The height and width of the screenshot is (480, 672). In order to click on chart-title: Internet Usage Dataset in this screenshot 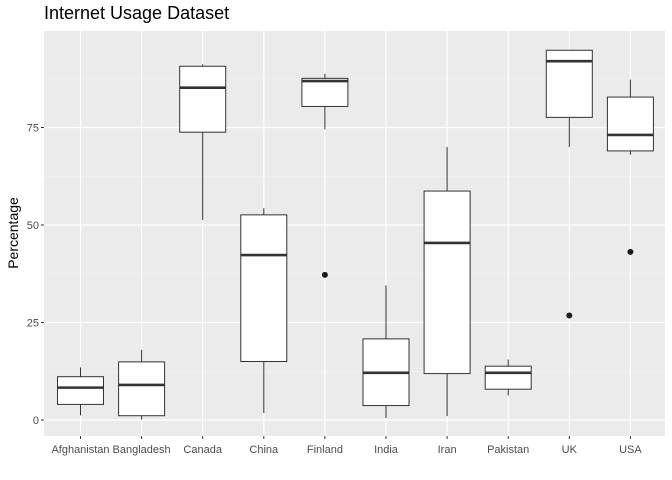, I will do `click(137, 13)`.